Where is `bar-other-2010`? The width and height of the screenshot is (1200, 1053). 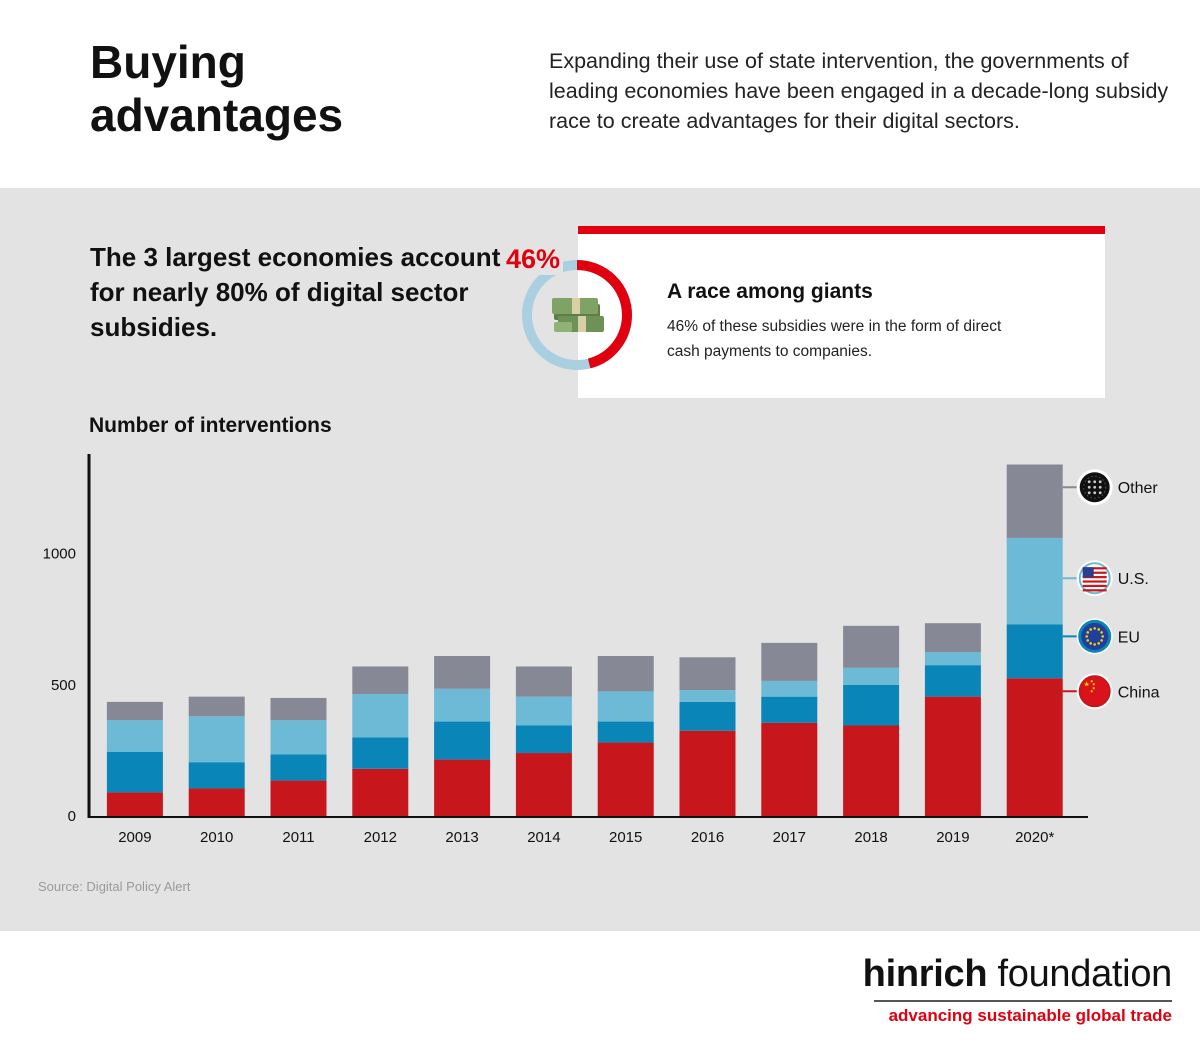
bar-other-2010 is located at coordinates (216, 706).